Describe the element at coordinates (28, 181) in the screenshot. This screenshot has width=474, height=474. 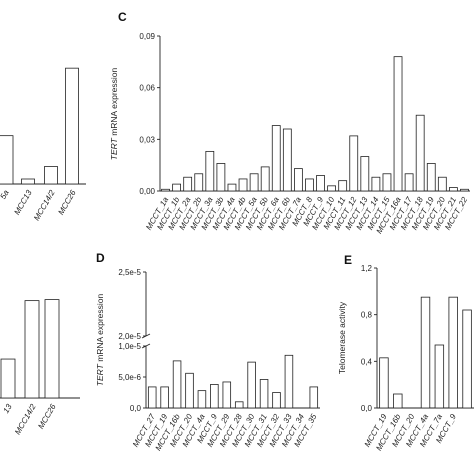
I see `bar-mcc13` at that location.